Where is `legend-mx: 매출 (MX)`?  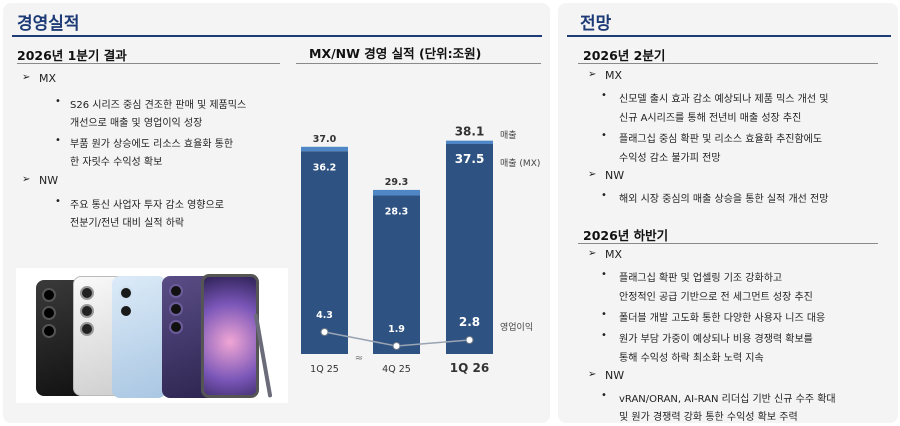 legend-mx: 매출 (MX) is located at coordinates (520, 163).